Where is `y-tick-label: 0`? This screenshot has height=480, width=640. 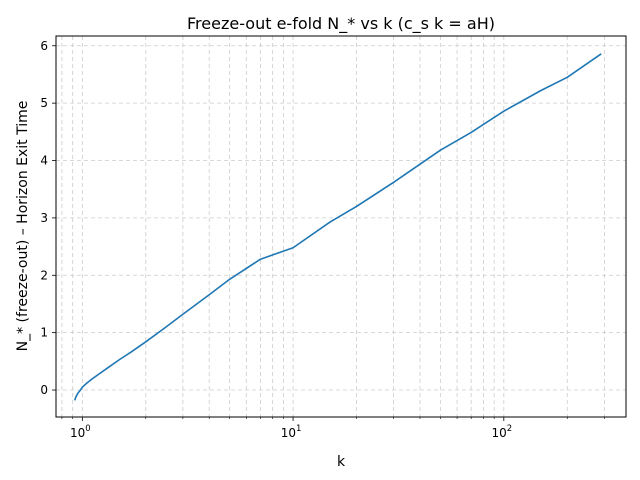
y-tick-label: 0 is located at coordinates (44, 390).